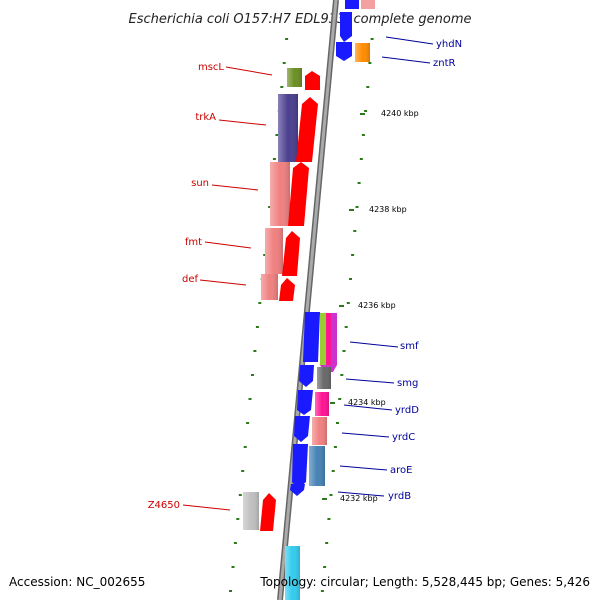  I want to click on left-genes, so click(281, 299).